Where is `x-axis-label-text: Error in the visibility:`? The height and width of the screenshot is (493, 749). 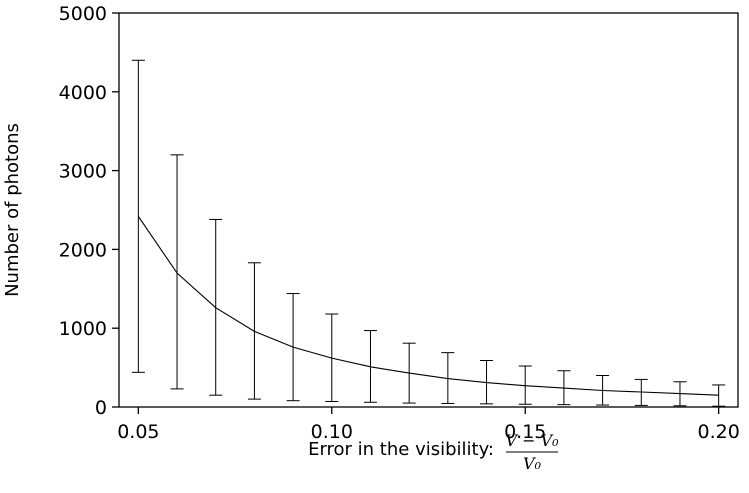
x-axis-label-text: Error in the visibility: is located at coordinates (401, 449).